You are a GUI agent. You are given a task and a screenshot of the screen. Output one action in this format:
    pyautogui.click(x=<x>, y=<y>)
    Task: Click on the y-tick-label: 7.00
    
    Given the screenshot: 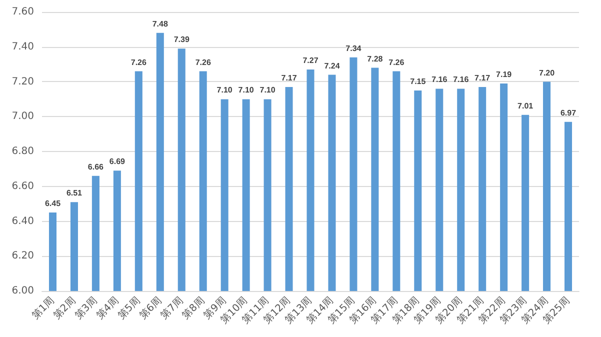 What is the action you would take?
    pyautogui.click(x=23, y=116)
    